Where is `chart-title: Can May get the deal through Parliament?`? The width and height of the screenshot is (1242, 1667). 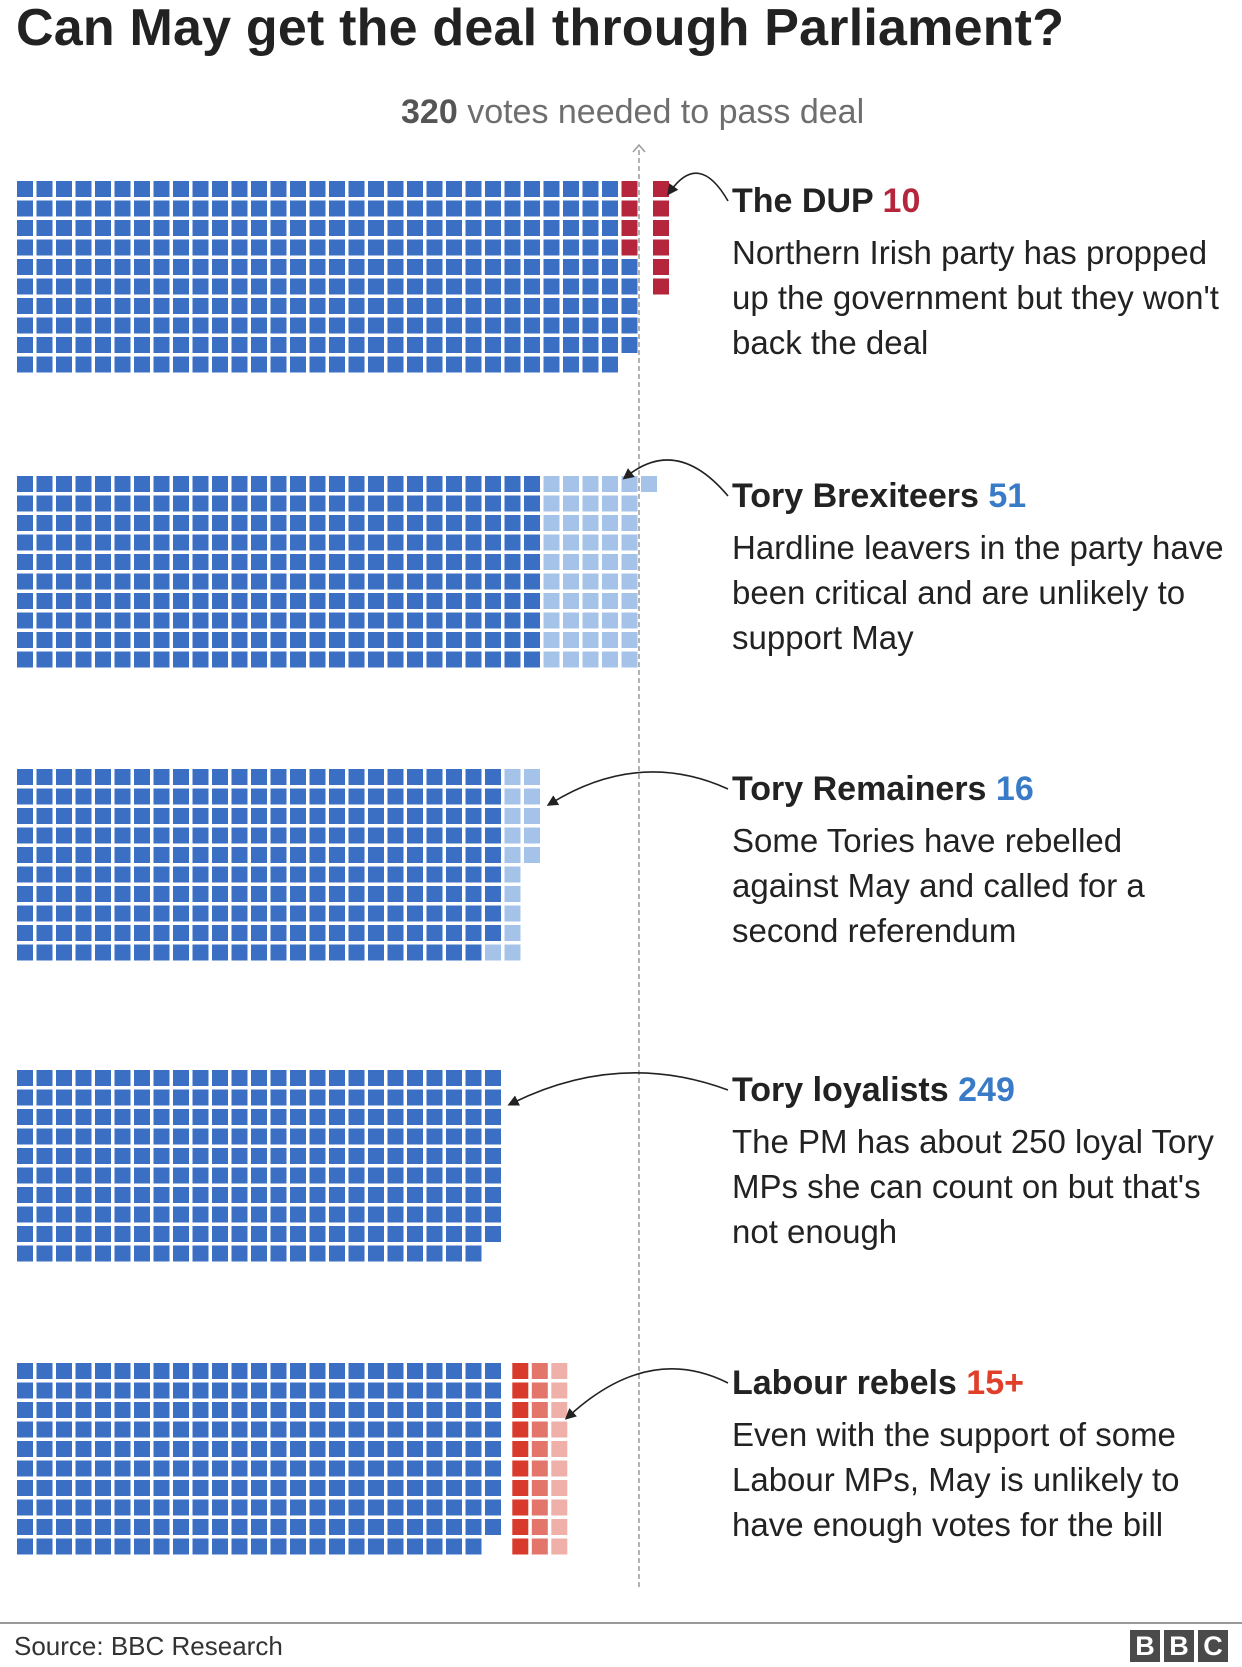
chart-title: Can May get the deal through Parliament? is located at coordinates (540, 28).